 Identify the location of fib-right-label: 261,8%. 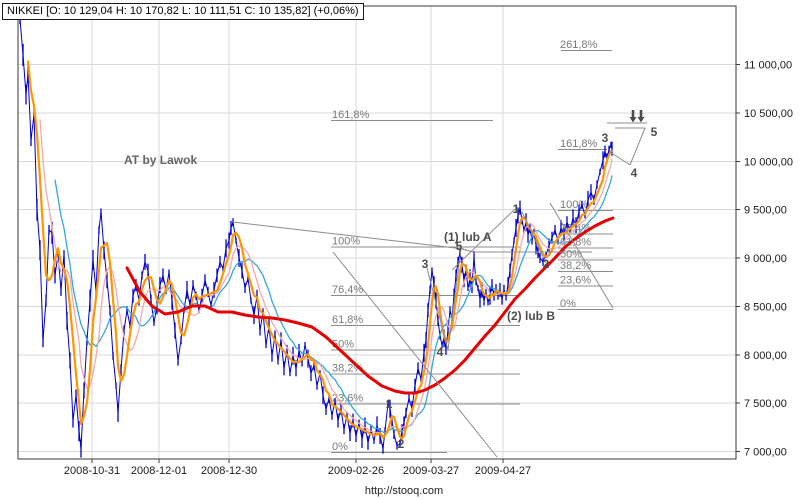
(579, 45).